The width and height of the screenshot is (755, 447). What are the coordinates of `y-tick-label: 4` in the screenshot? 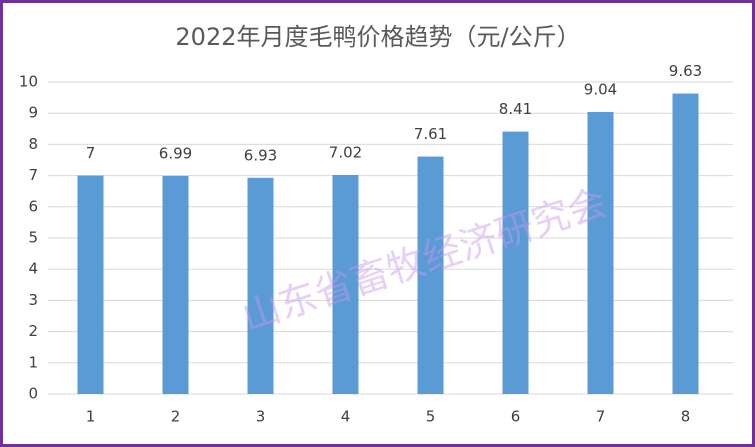 It's located at (33, 269).